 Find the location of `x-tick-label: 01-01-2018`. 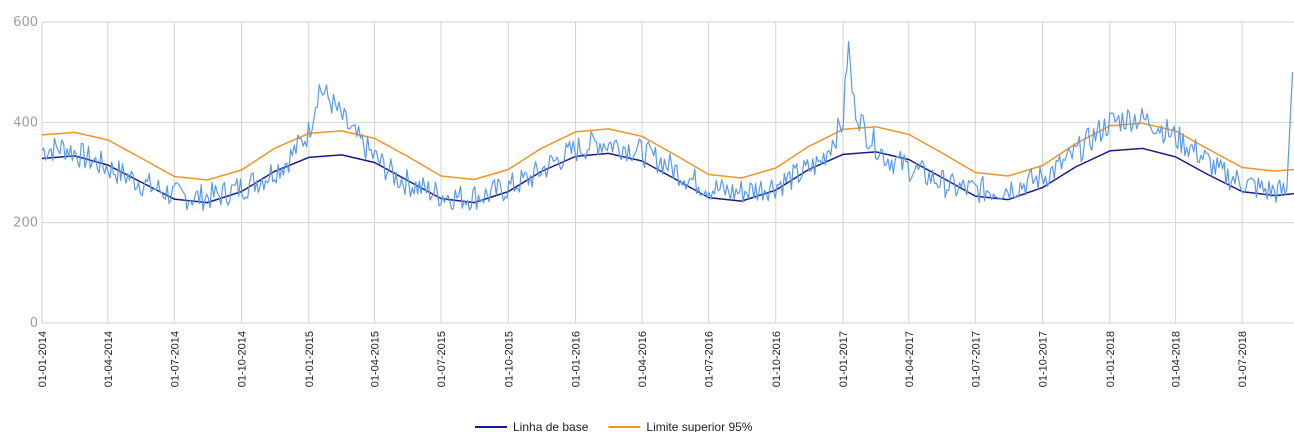

x-tick-label: 01-01-2018 is located at coordinates (1111, 359).